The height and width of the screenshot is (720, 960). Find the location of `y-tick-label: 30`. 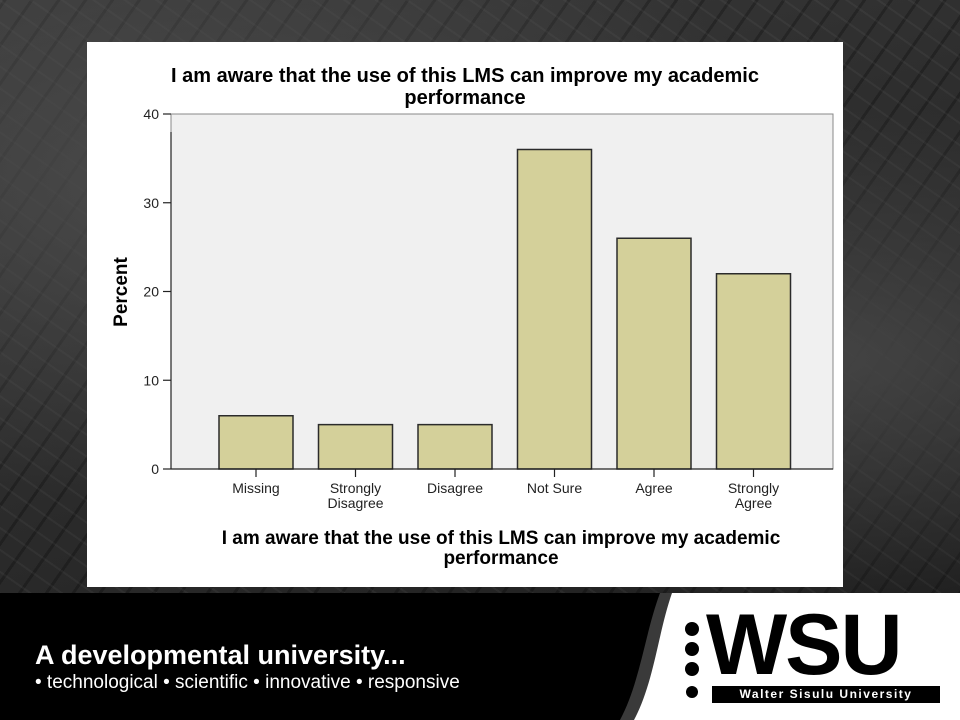

y-tick-label: 30 is located at coordinates (151, 203).